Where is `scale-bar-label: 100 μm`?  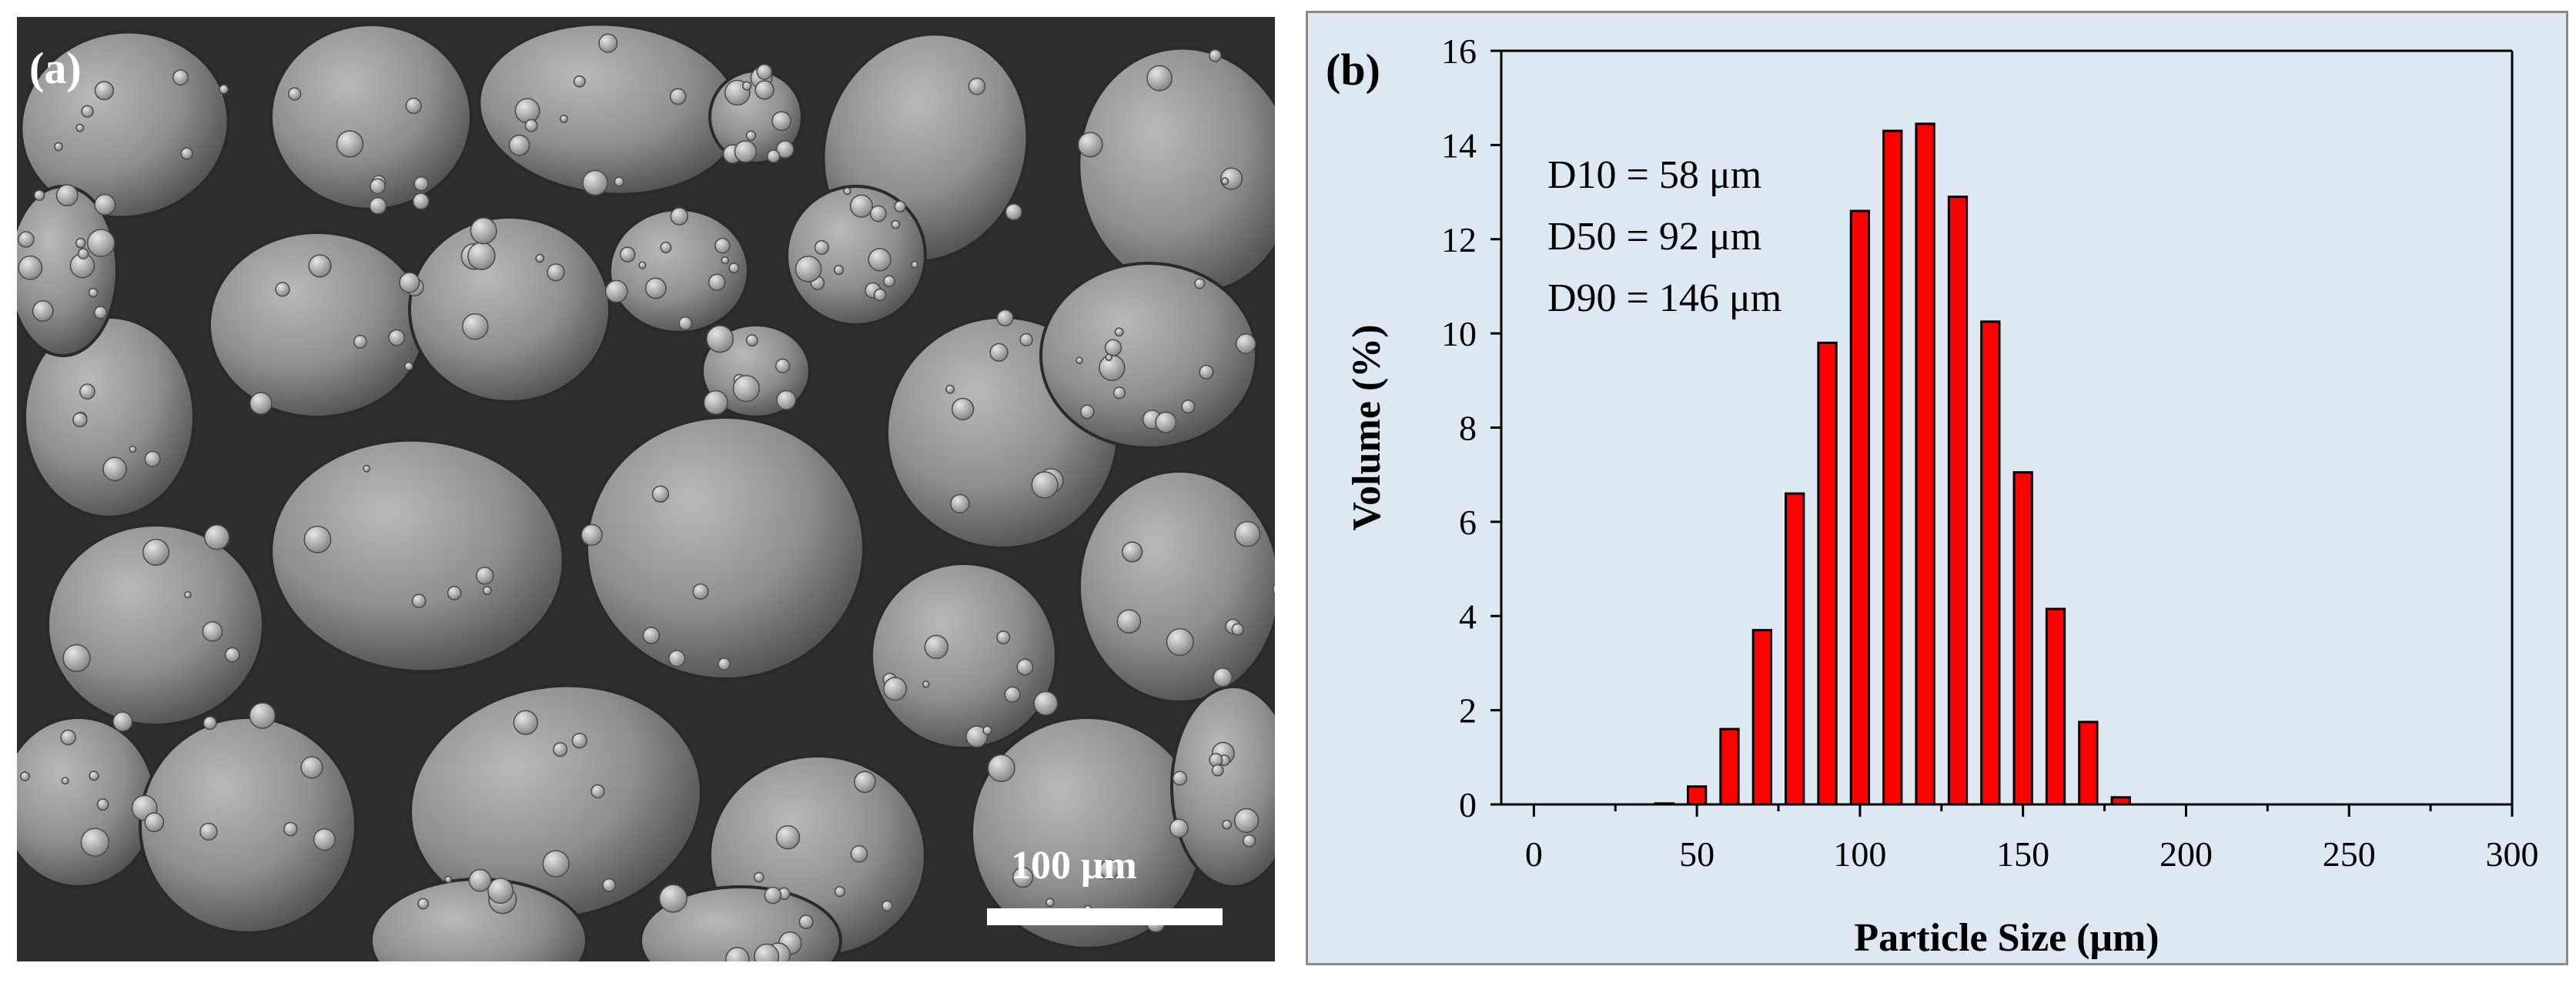 scale-bar-label: 100 μm is located at coordinates (1074, 866).